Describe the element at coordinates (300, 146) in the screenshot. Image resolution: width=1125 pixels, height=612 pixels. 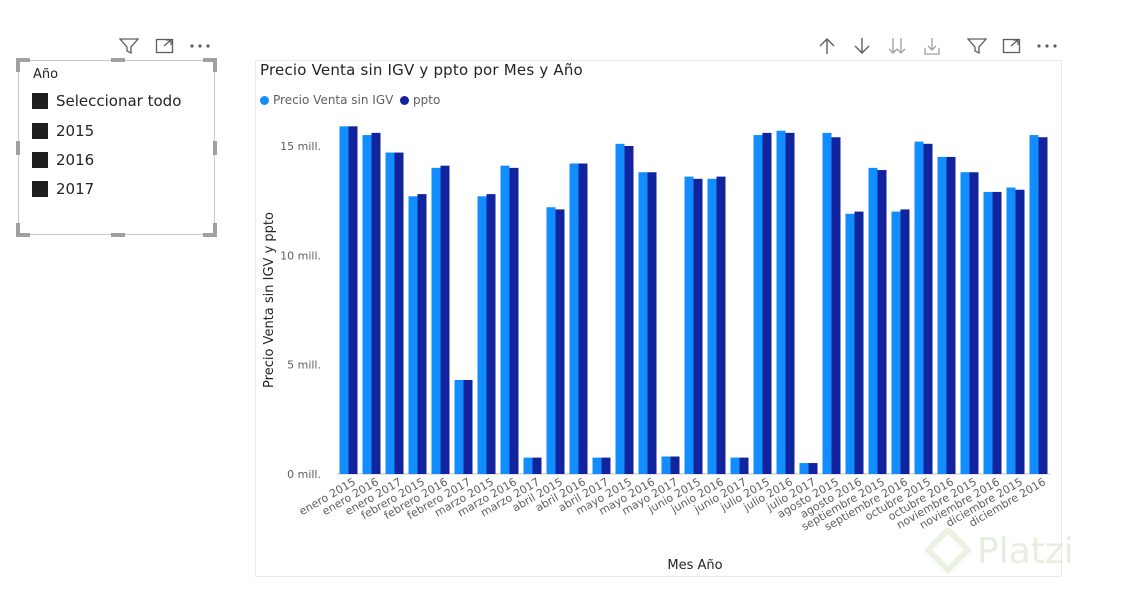
I see `y-tick-label: 15 mill.` at that location.